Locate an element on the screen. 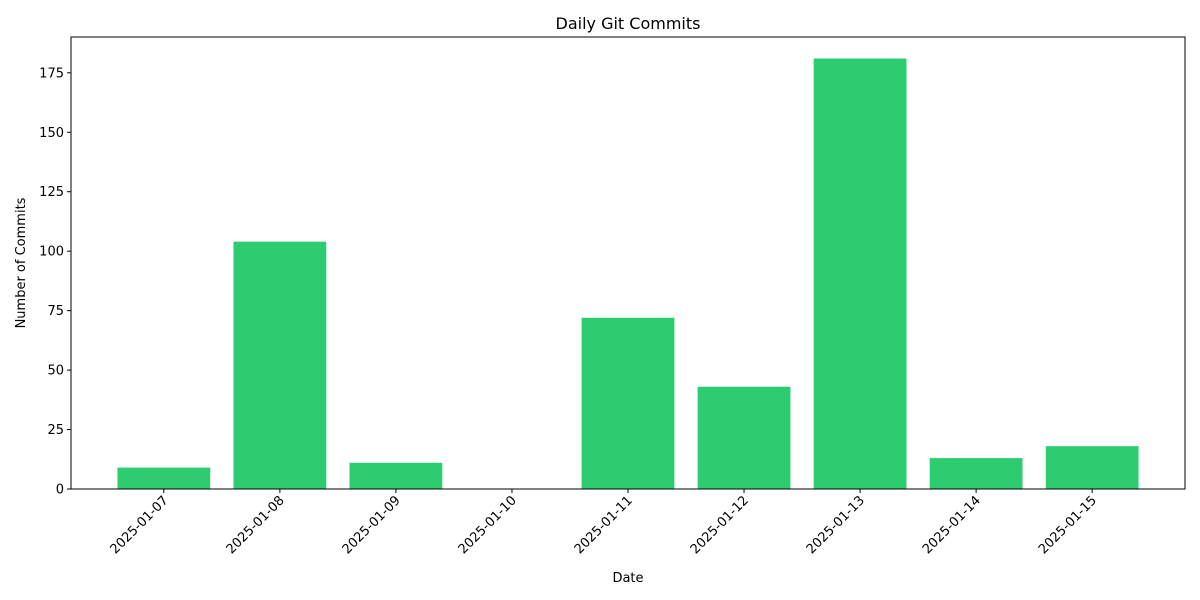  y-tick-label: 75 is located at coordinates (55, 311).